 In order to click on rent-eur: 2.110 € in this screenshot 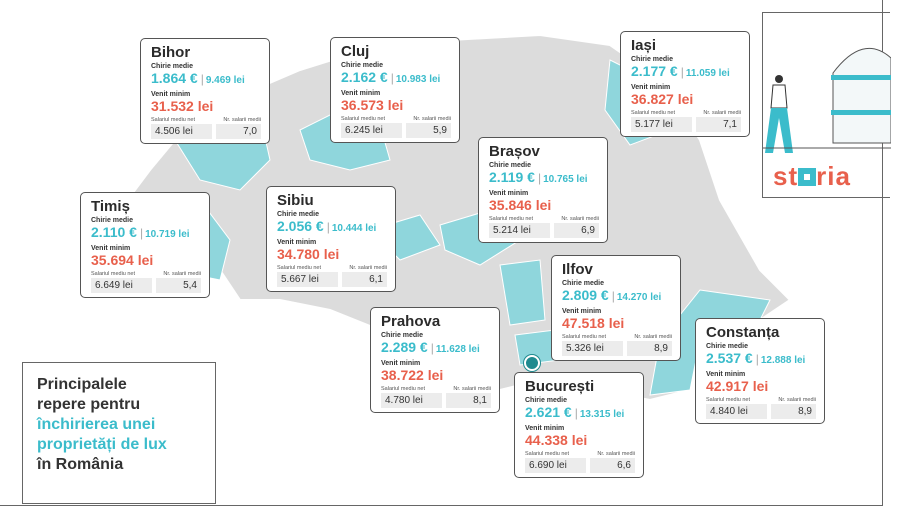, I will do `click(114, 232)`.